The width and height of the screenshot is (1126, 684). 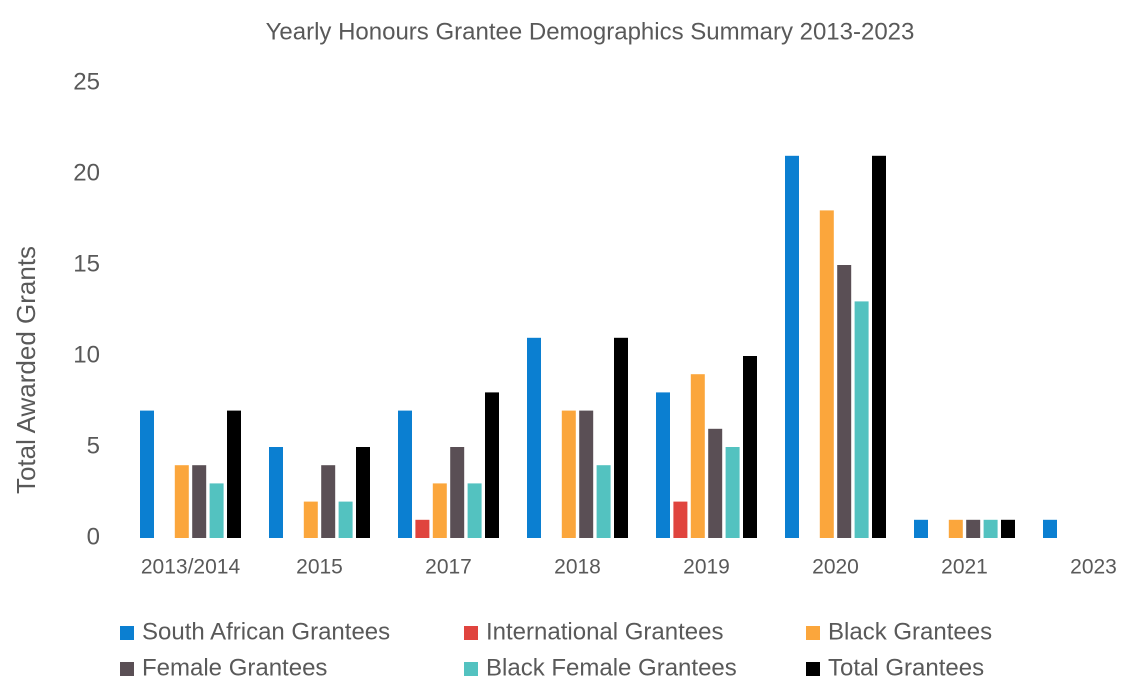 What do you see at coordinates (86, 263) in the screenshot?
I see `y-tick-label: 15` at bounding box center [86, 263].